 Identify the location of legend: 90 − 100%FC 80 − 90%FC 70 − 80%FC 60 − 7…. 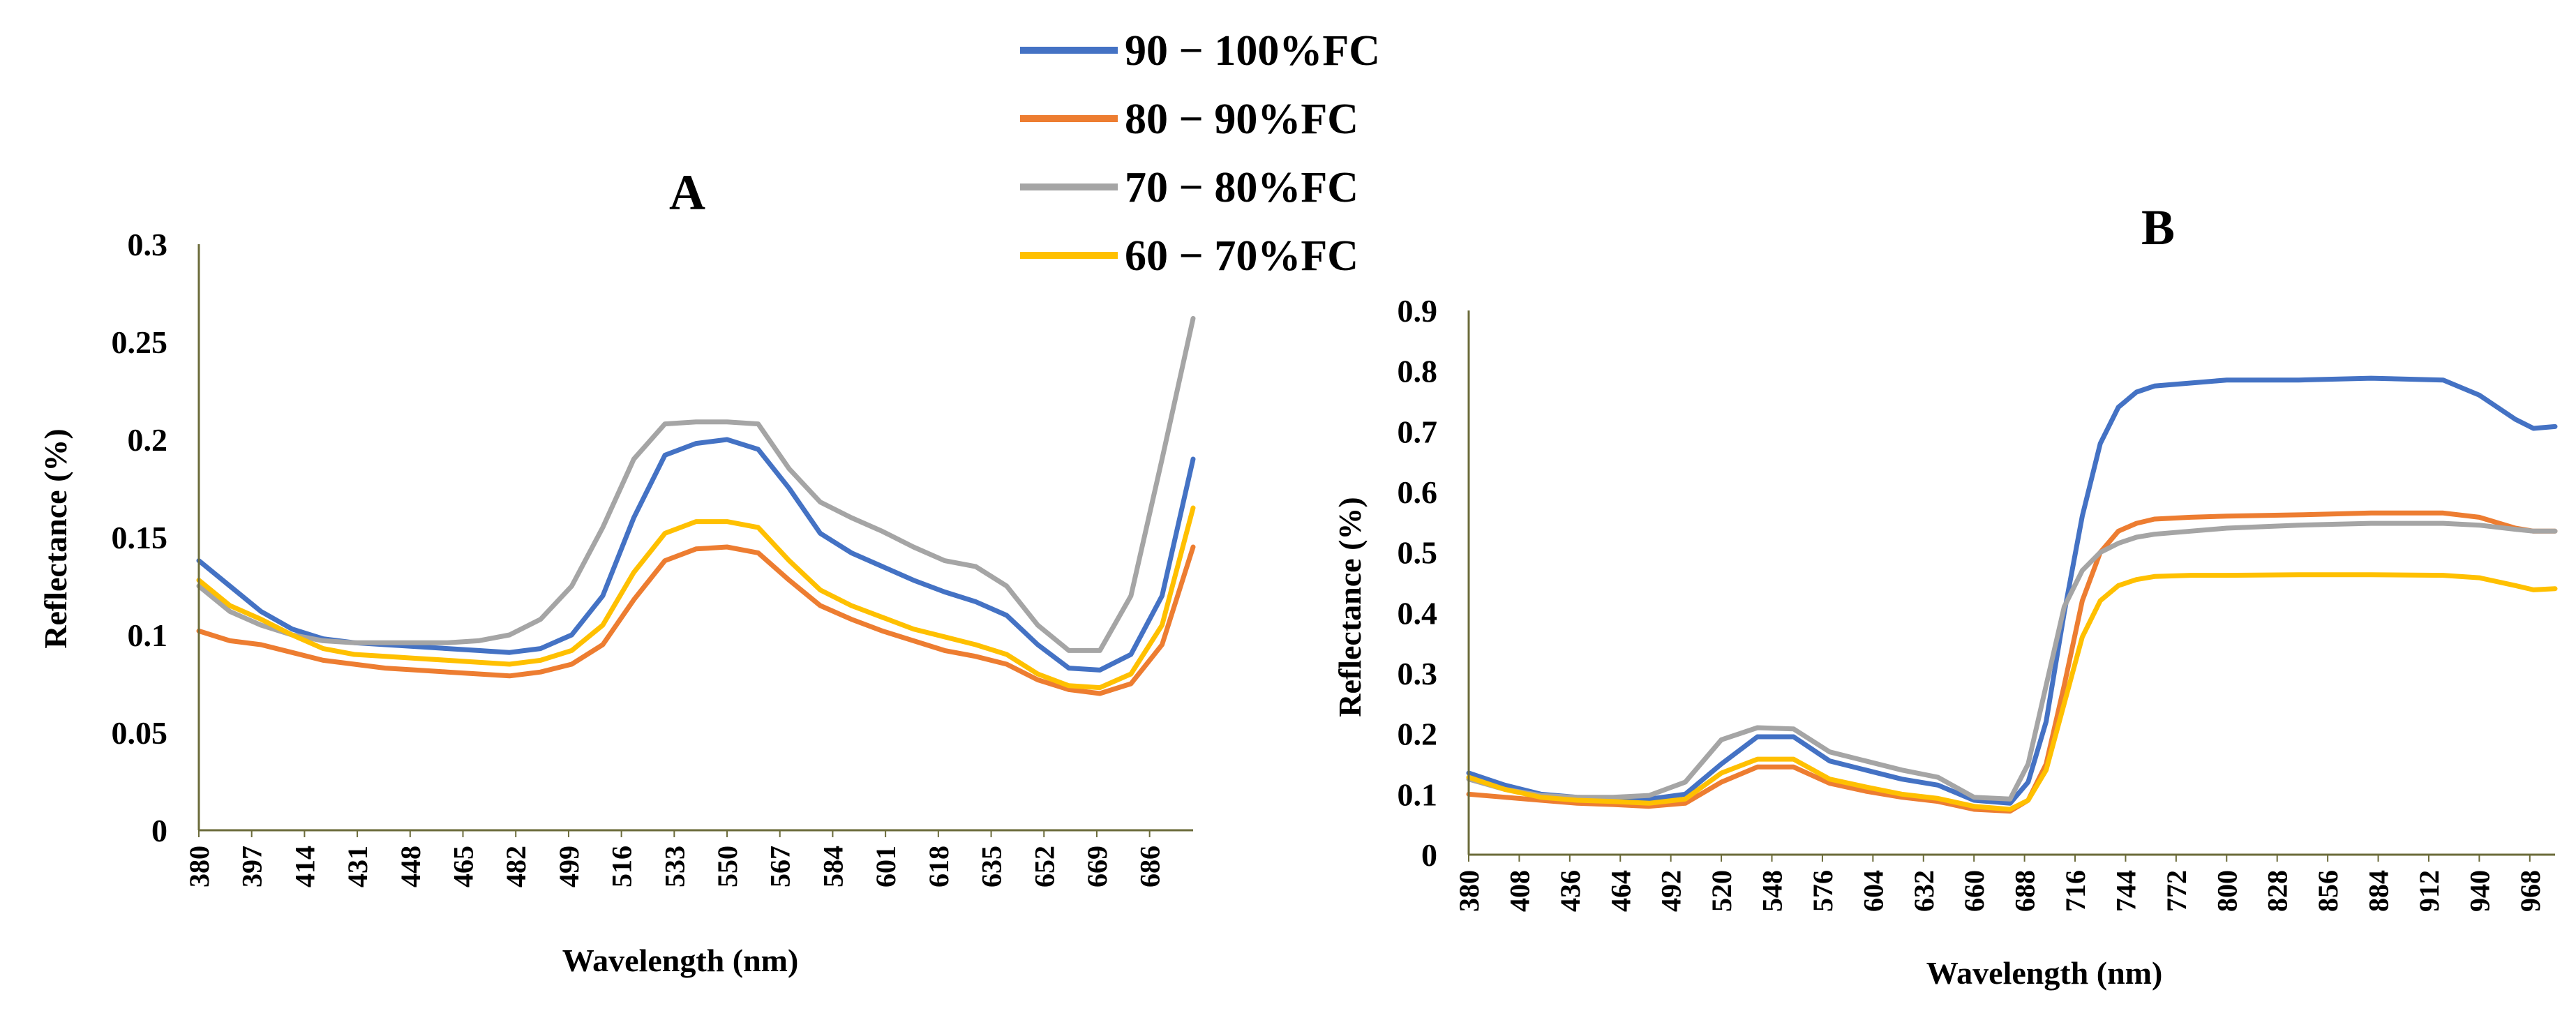
(1200, 153).